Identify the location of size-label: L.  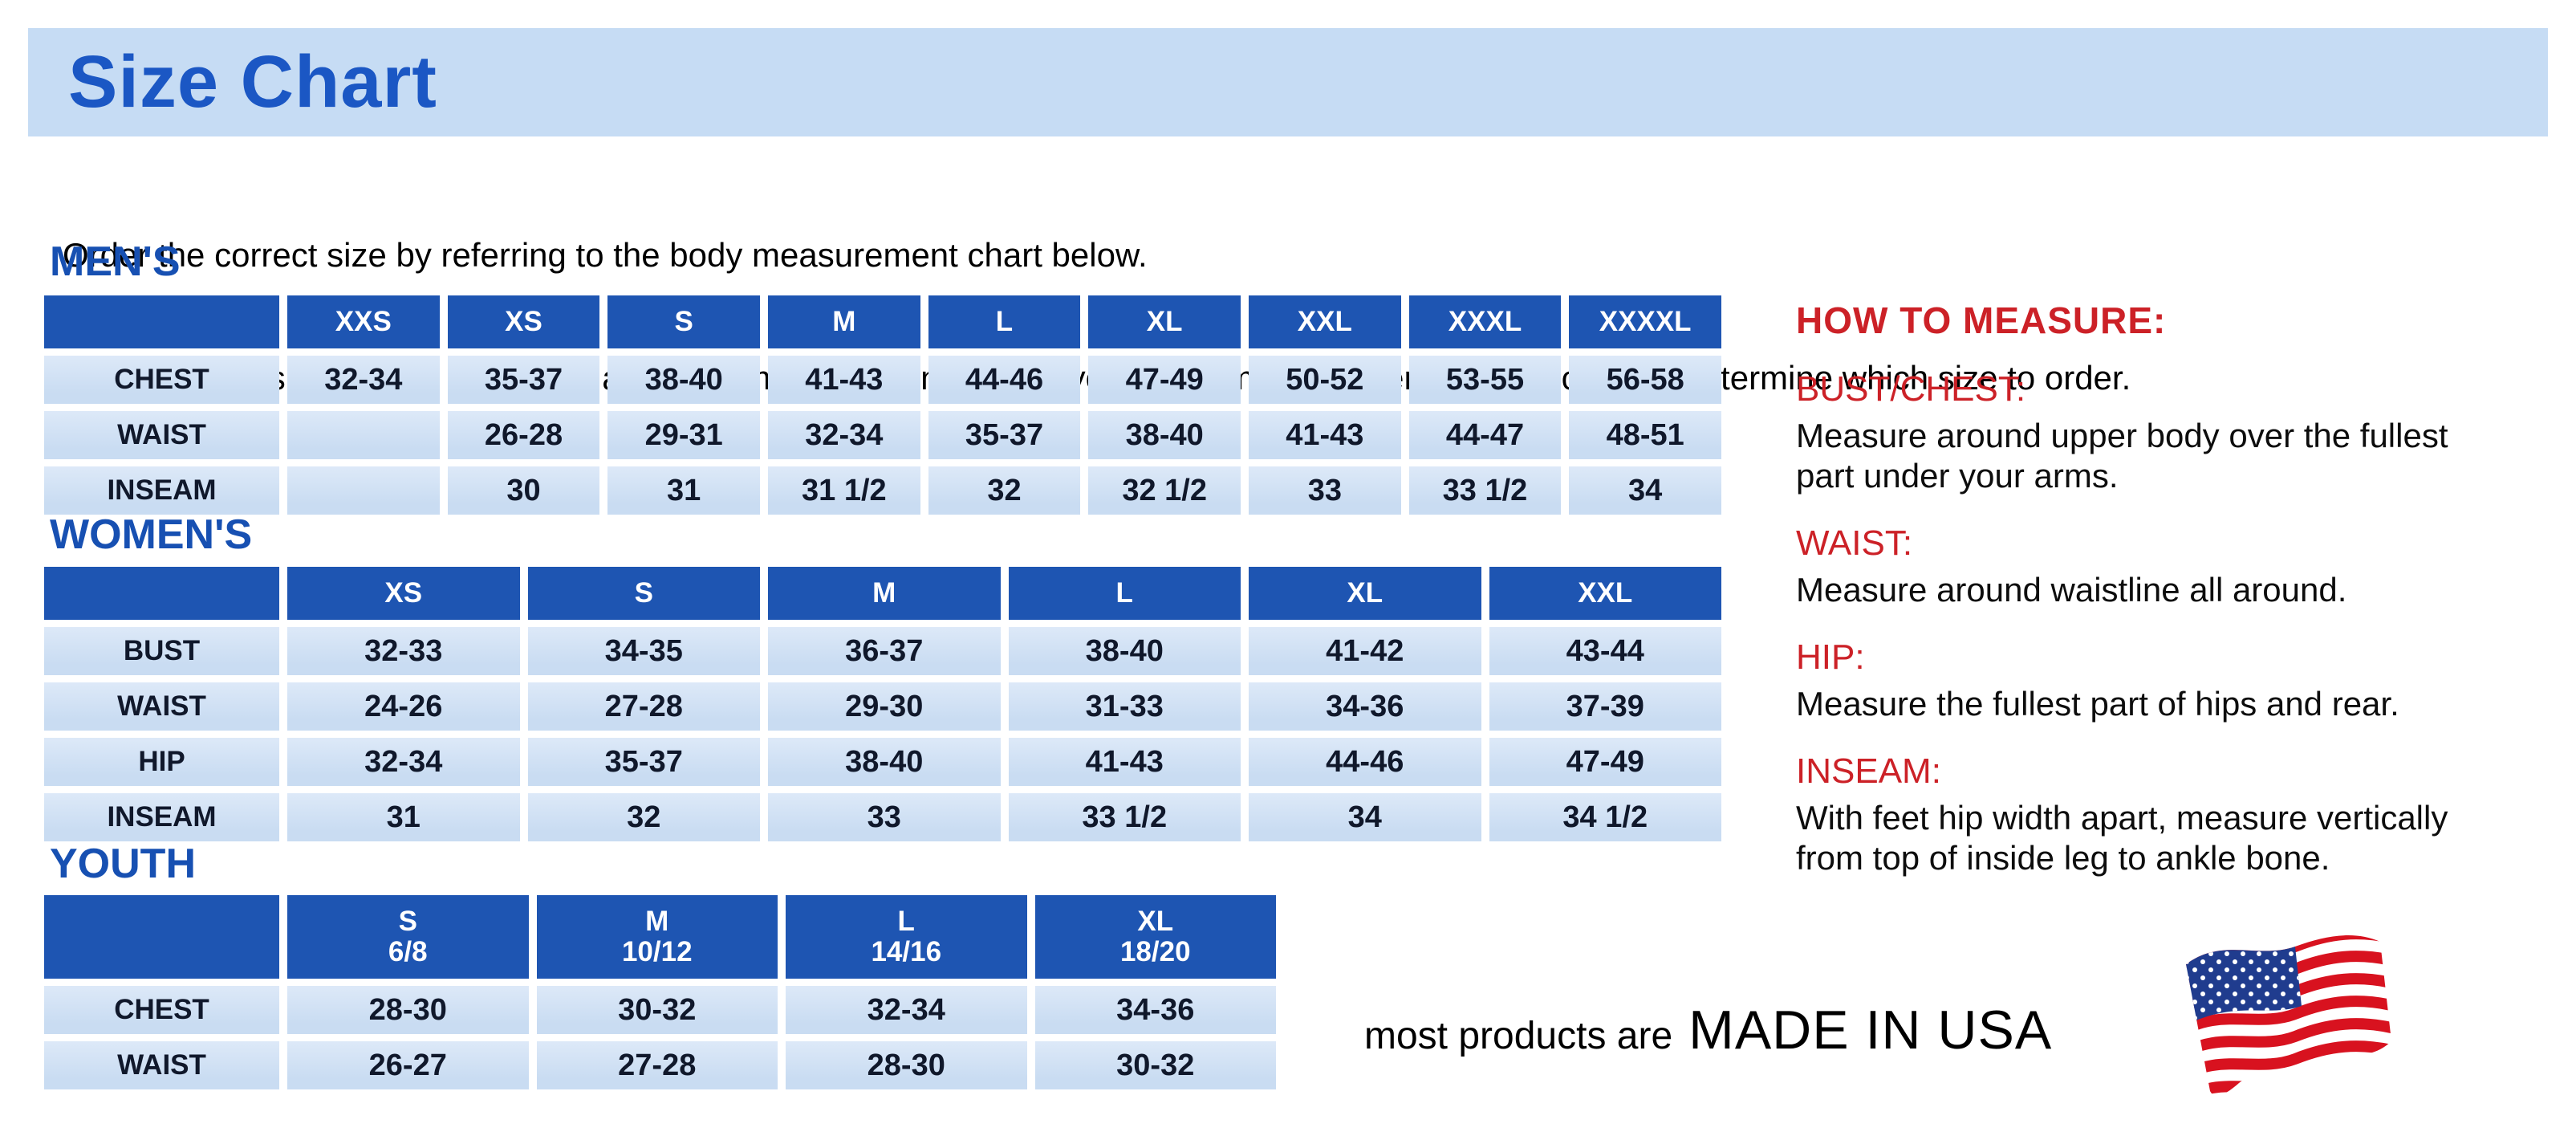
(906, 922).